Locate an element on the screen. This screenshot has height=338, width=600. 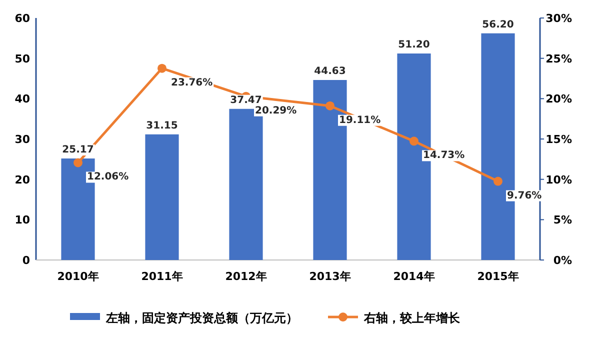
x-tick-label: 2012年 is located at coordinates (246, 276).